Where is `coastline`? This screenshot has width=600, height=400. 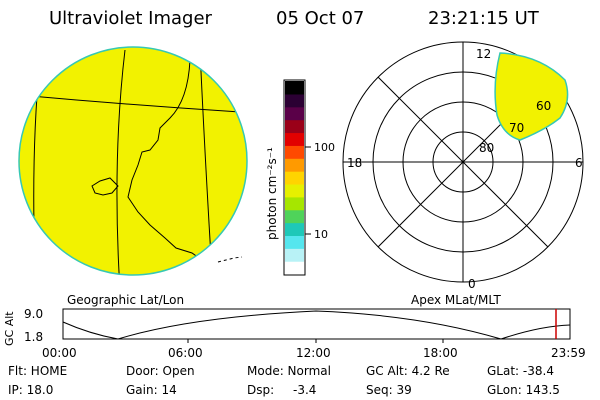 coastline is located at coordinates (171, 164).